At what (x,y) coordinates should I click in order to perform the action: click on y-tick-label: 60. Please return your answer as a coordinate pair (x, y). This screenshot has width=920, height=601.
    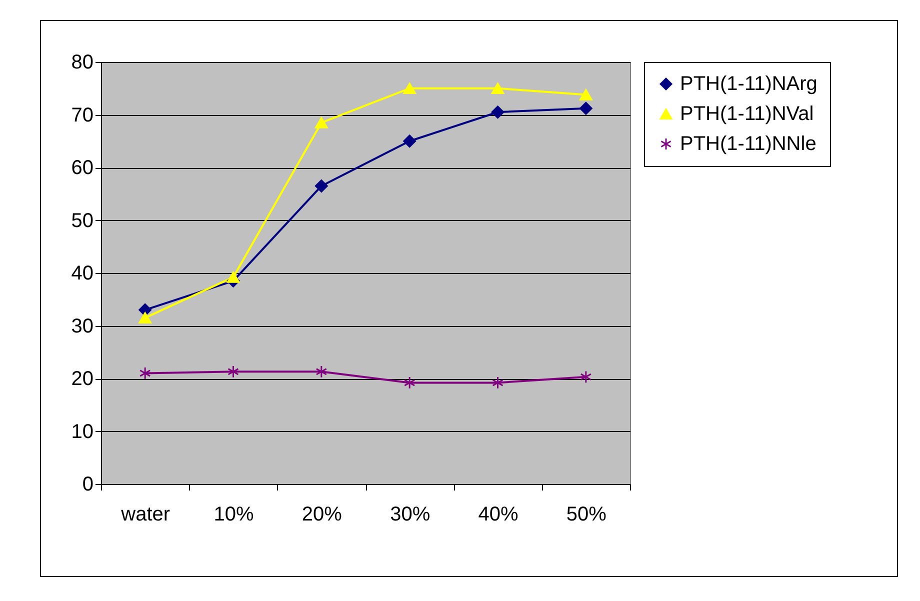
    Looking at the image, I should click on (82, 168).